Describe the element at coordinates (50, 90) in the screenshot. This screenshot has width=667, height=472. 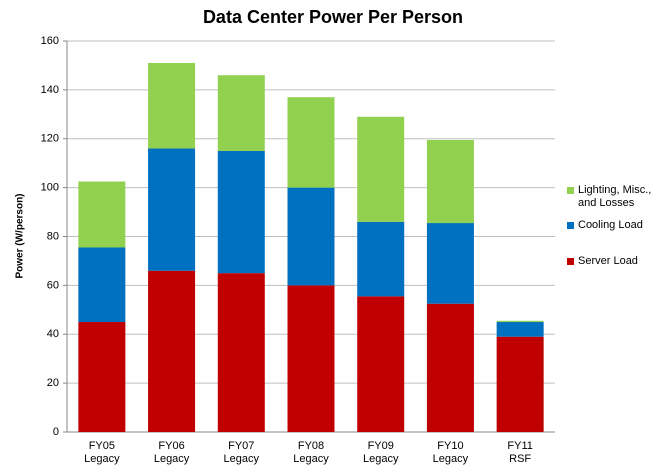
I see `y-tick-label: 140` at that location.